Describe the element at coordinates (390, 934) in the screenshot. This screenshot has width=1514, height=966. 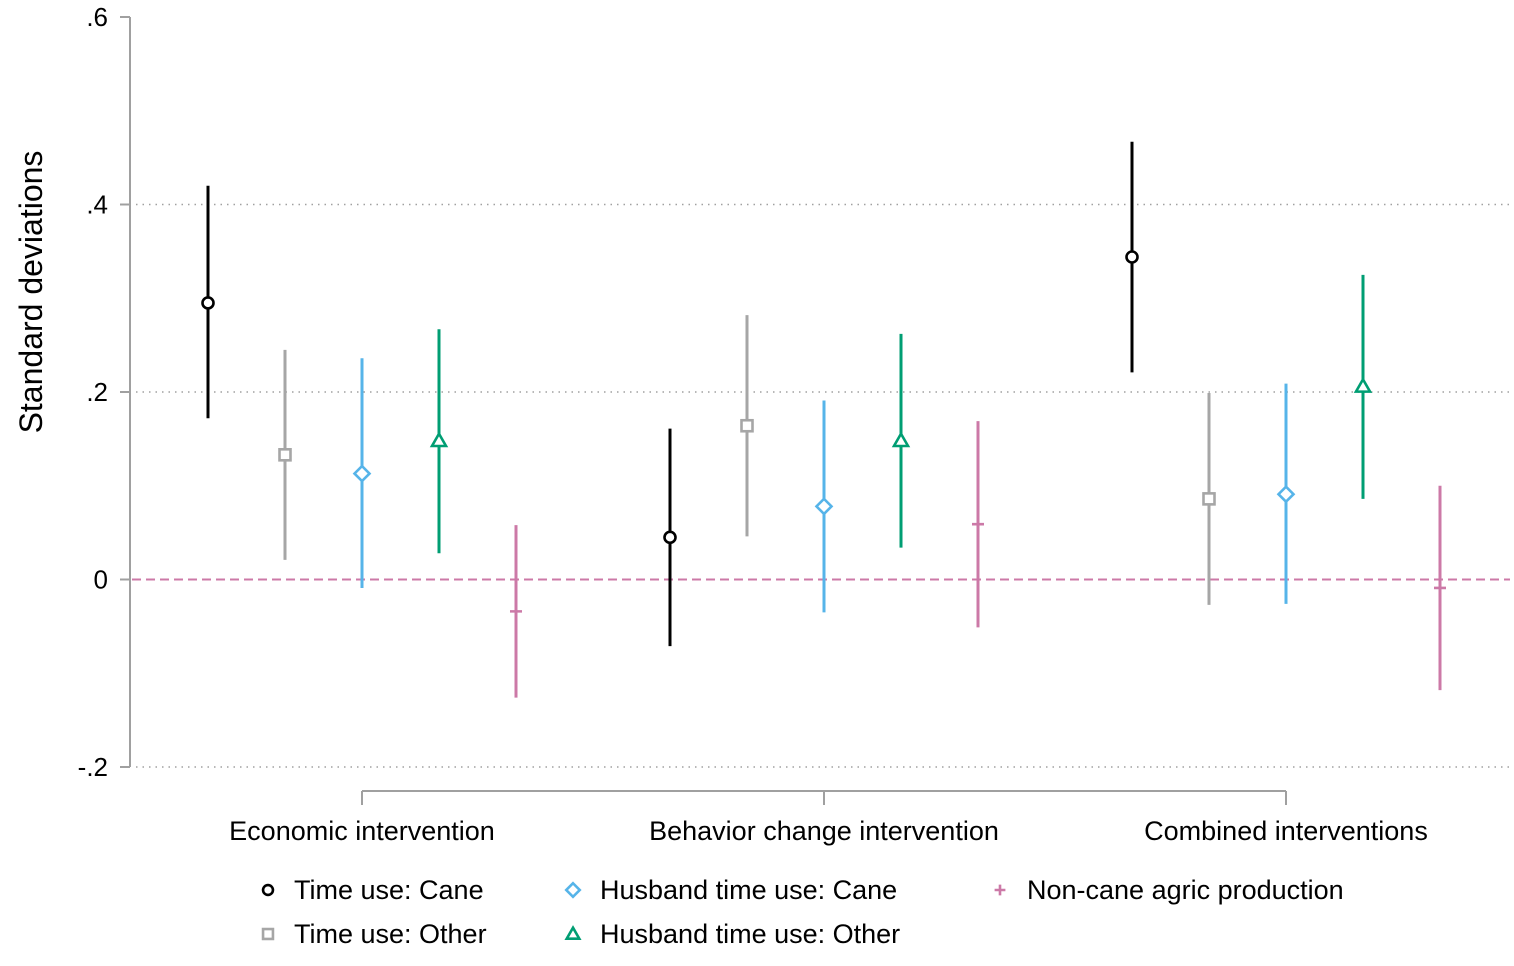
I see `legend-label: Time use: Other` at that location.